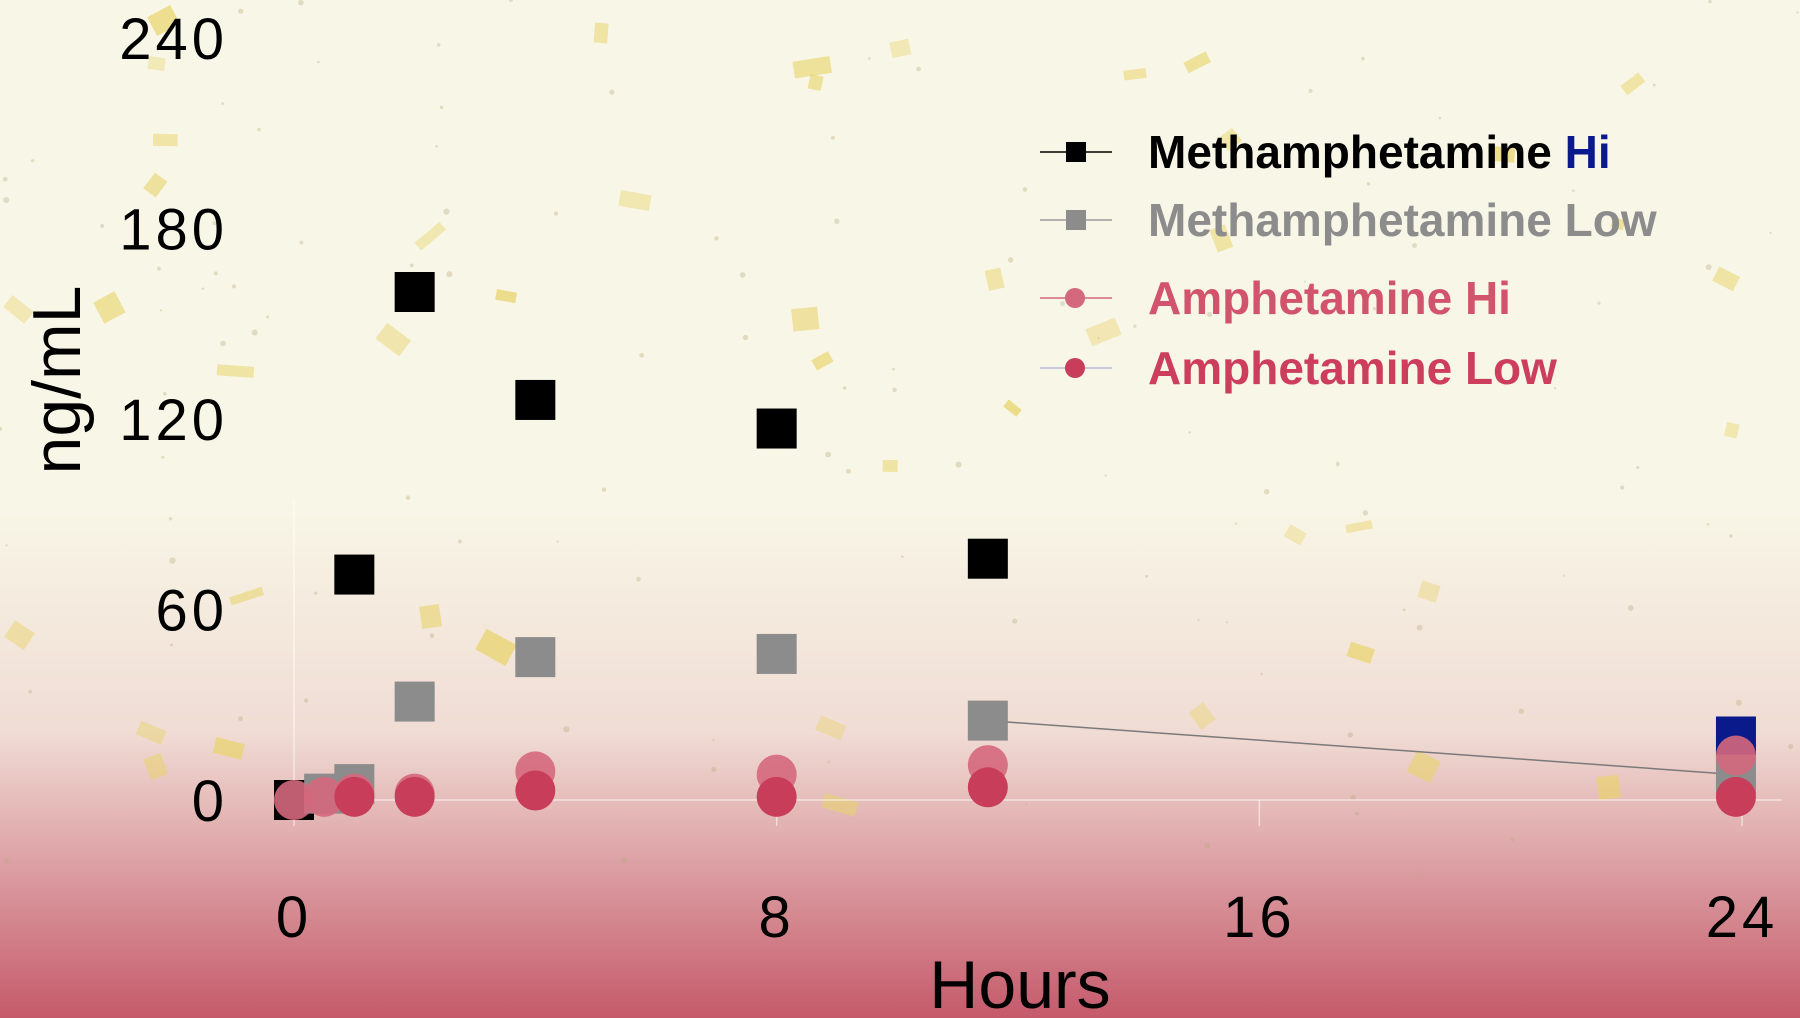  What do you see at coordinates (57, 380) in the screenshot?
I see `y-axis-title: ng/mL` at bounding box center [57, 380].